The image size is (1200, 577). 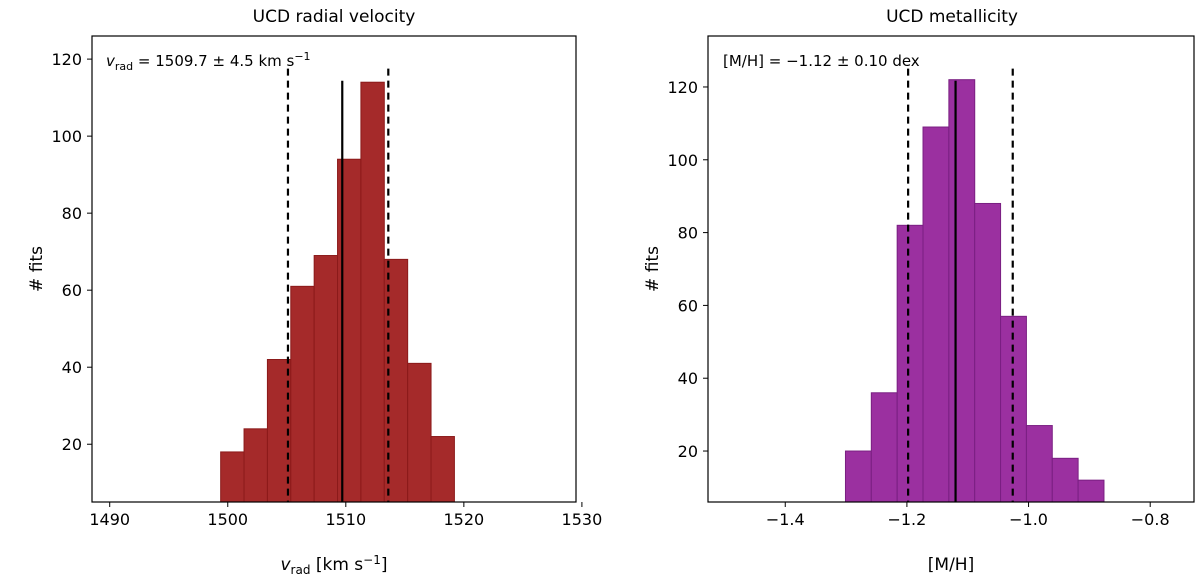 I want to click on metallicity-annotation: [M/H] = −1.12 ± 0.10 dex, so click(x=821, y=61).